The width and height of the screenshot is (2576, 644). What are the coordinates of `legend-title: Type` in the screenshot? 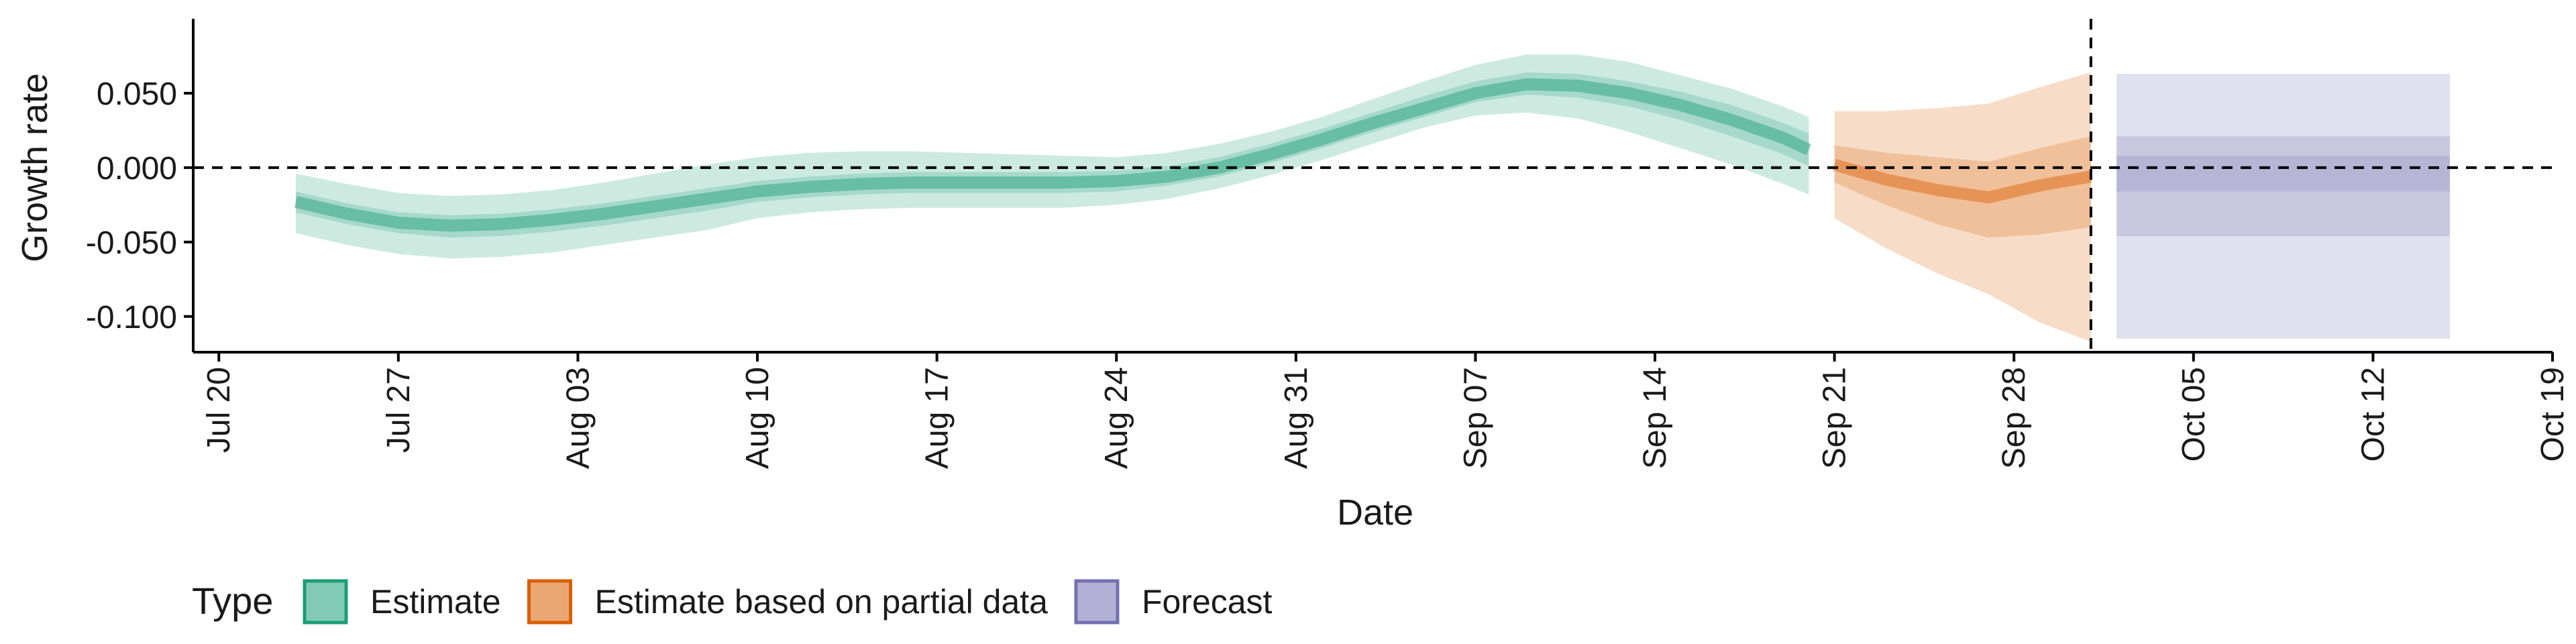 It's located at (232, 601).